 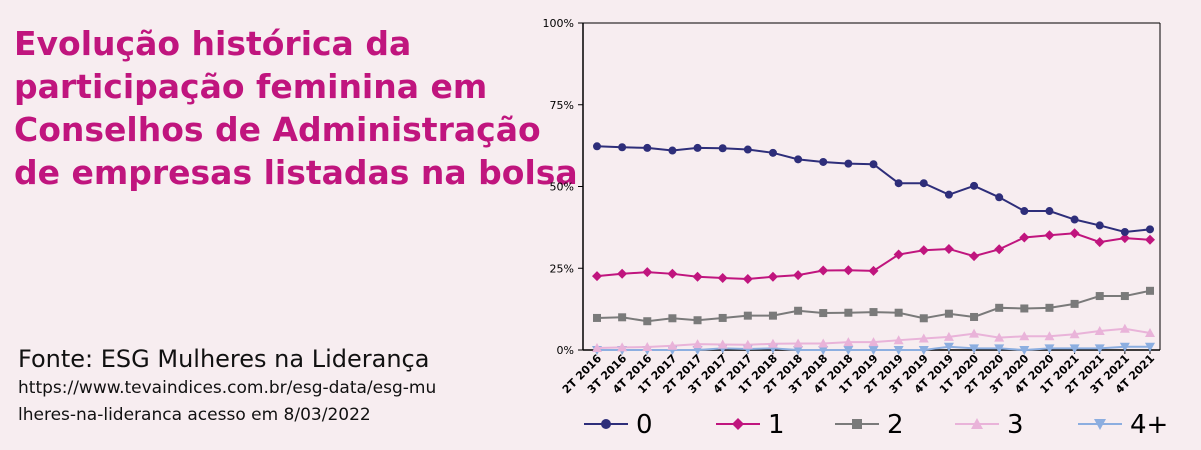 What do you see at coordinates (1015, 425) in the screenshot?
I see `legend-label-3: 3` at bounding box center [1015, 425].